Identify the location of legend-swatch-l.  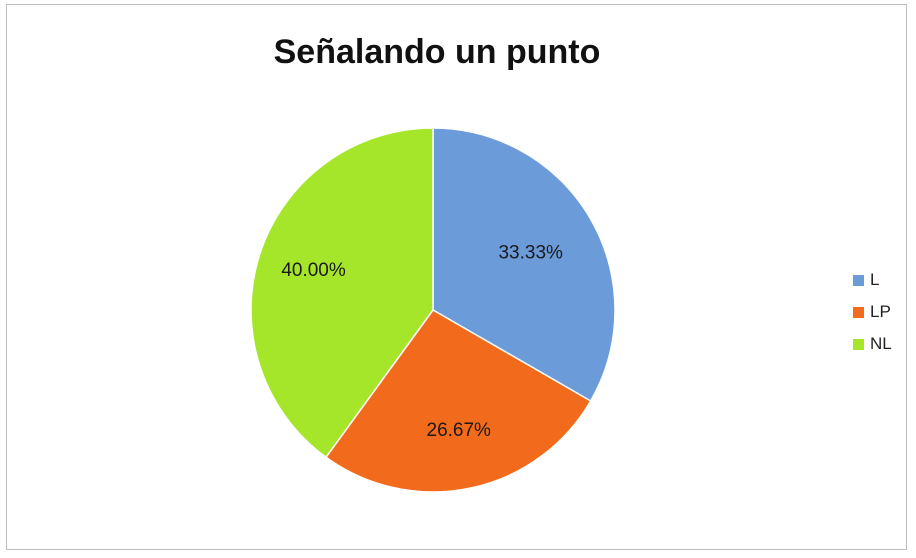
(858, 280).